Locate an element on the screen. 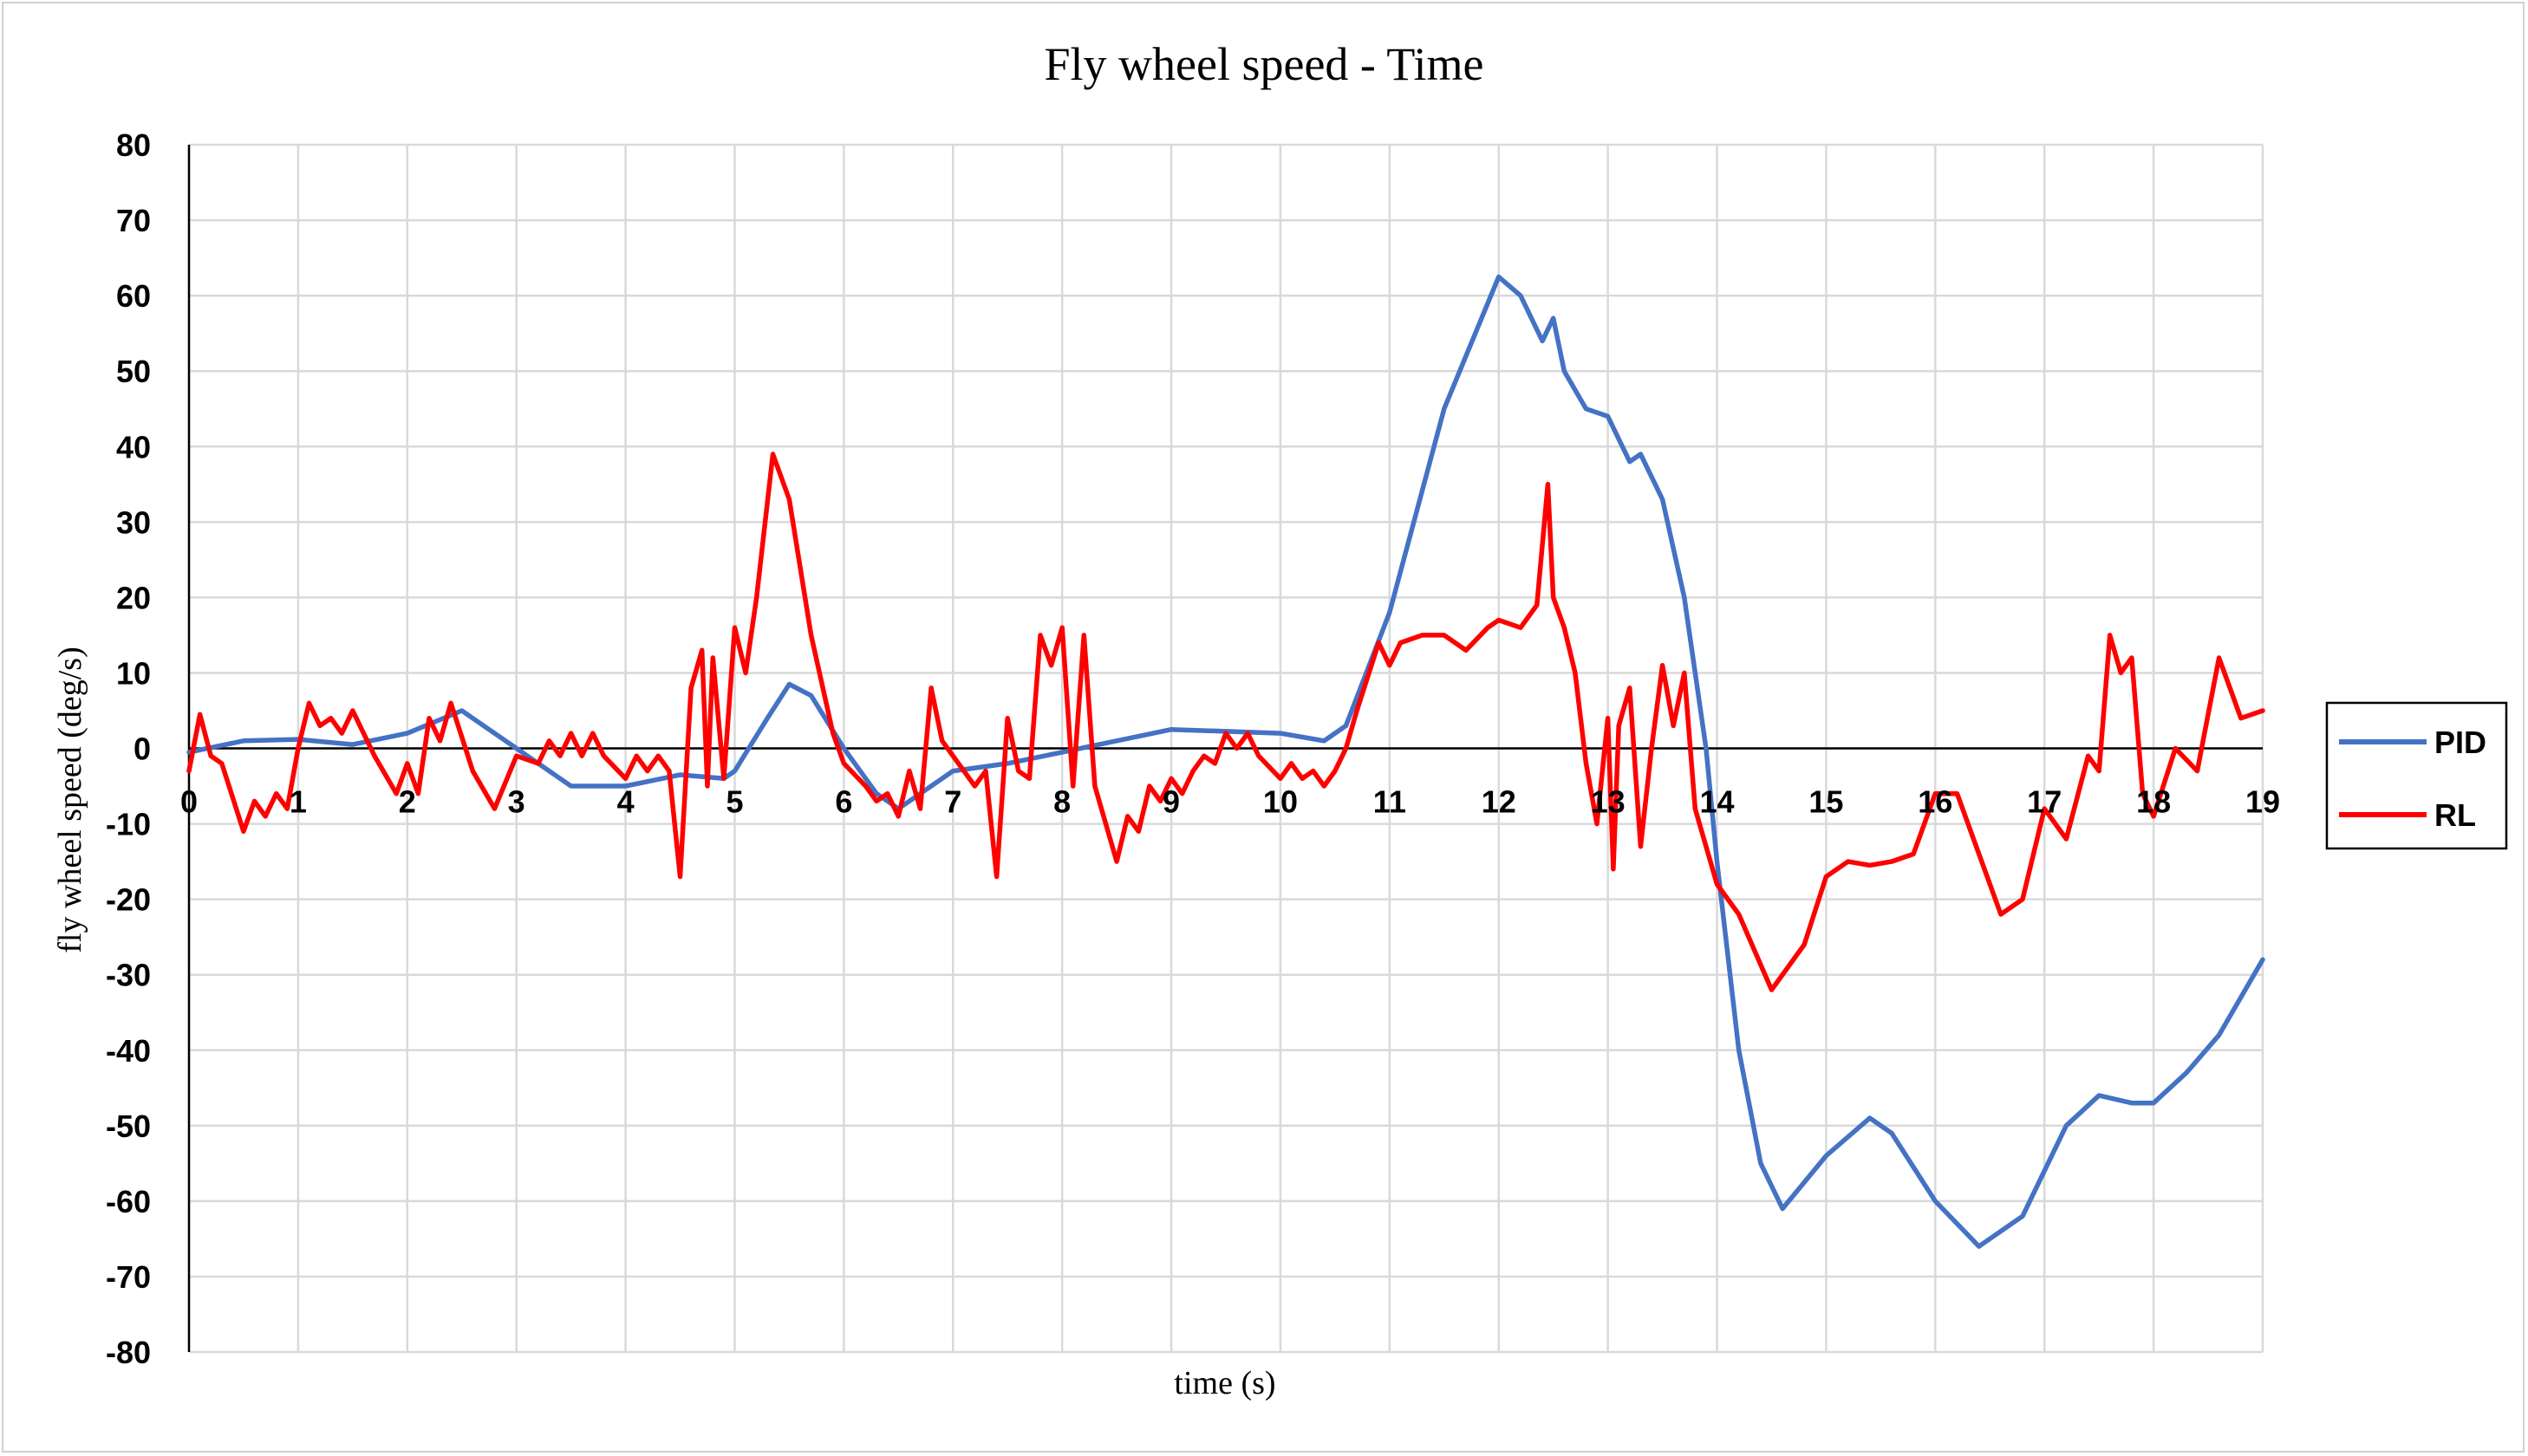 This screenshot has width=2528, height=1456. x-tick-label: 10 is located at coordinates (1280, 802).